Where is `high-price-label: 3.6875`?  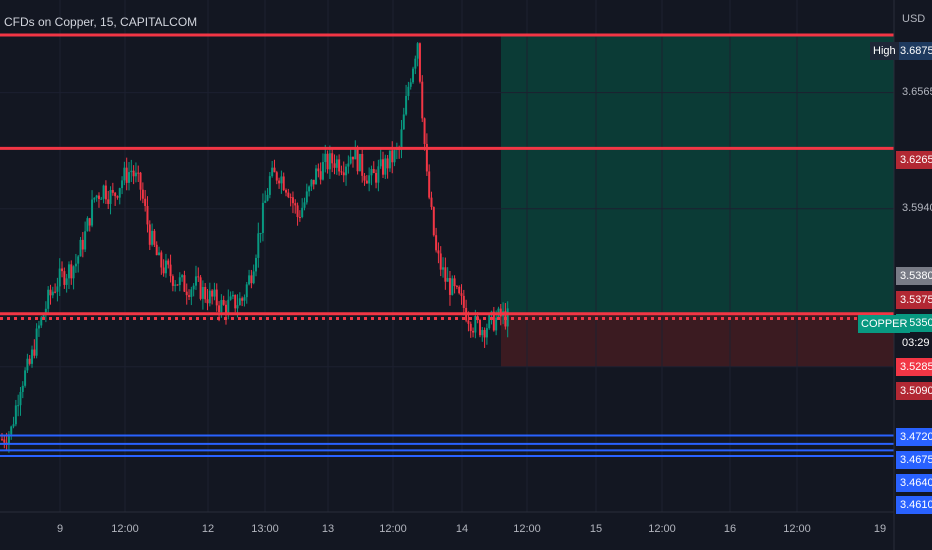
high-price-label: 3.6875 is located at coordinates (914, 51).